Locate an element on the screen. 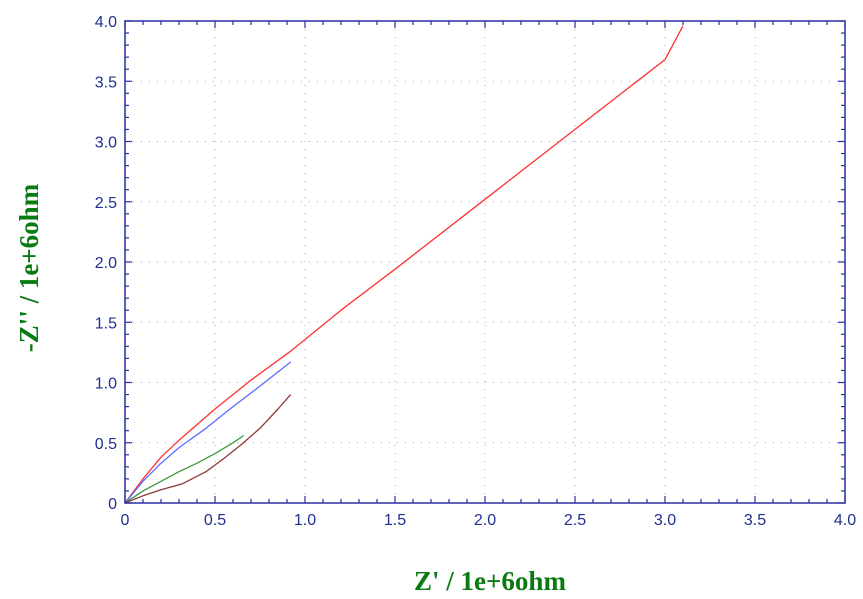 This screenshot has width=863, height=599. x-tick-label: 1.0 is located at coordinates (305, 520).